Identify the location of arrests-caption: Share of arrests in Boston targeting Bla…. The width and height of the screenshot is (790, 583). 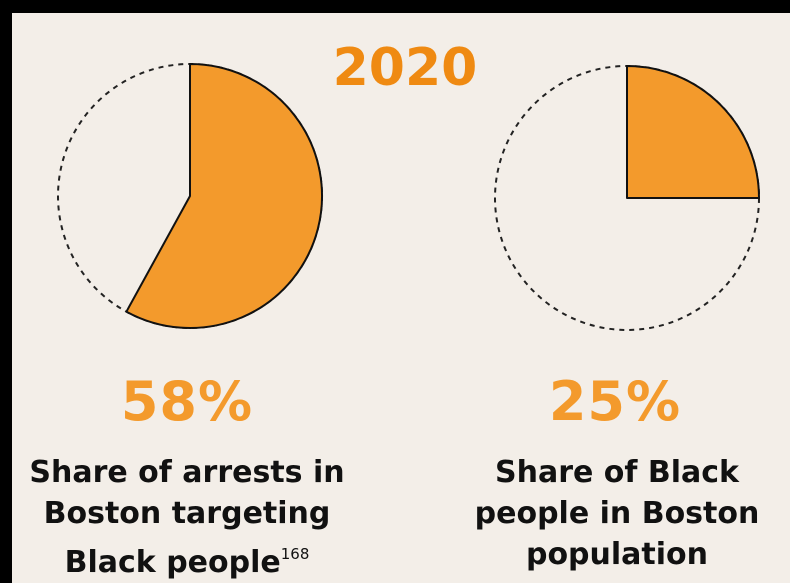
(187, 517).